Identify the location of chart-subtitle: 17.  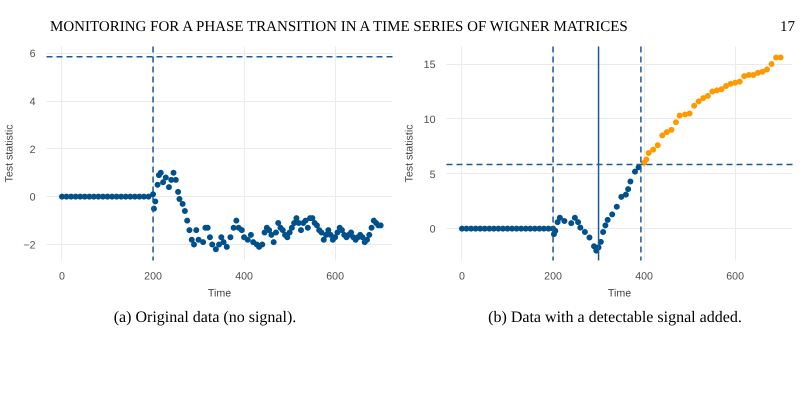
(787, 27).